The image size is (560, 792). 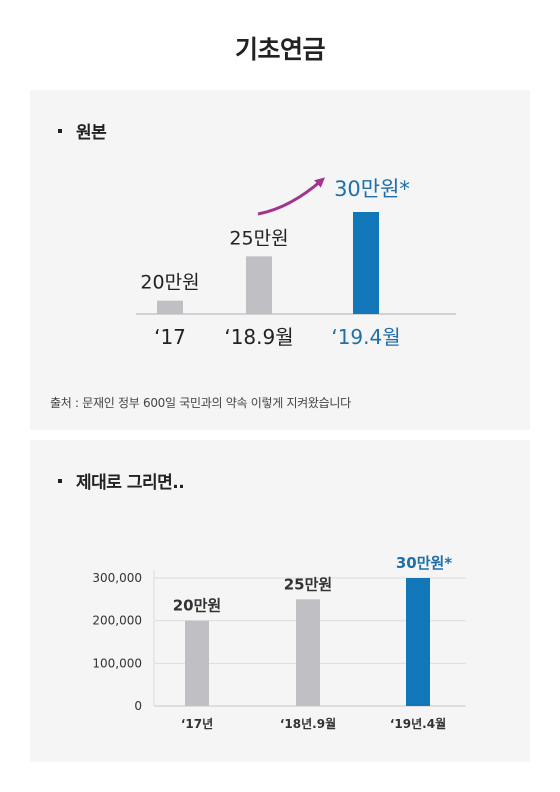 What do you see at coordinates (197, 724) in the screenshot?
I see `x-tick-label-1: ‘17년` at bounding box center [197, 724].